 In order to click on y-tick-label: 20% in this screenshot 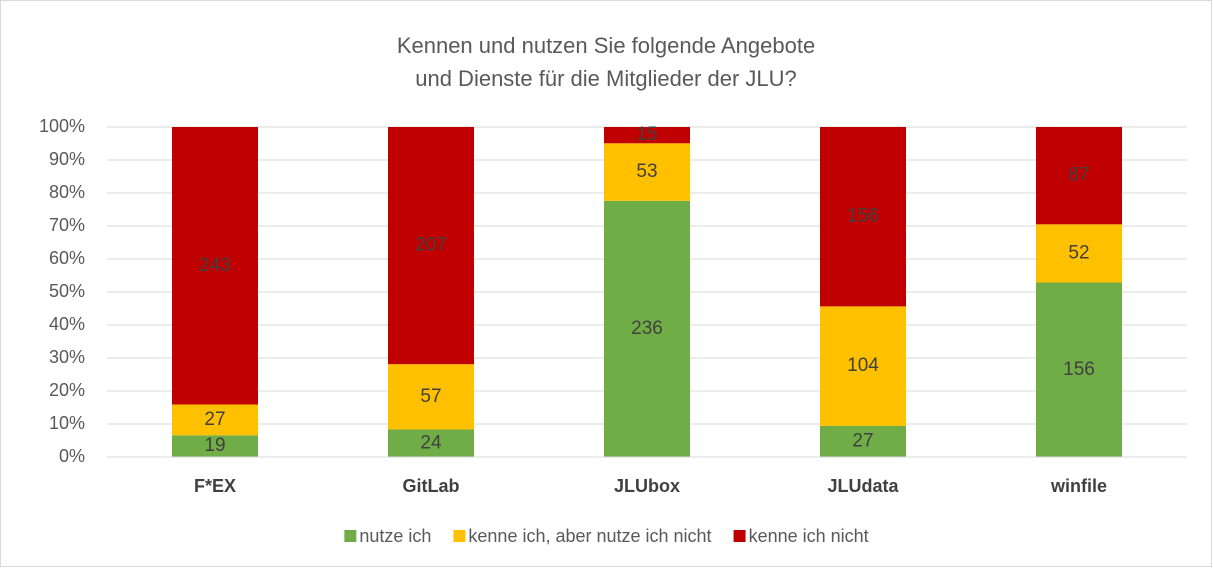, I will do `click(67, 390)`.